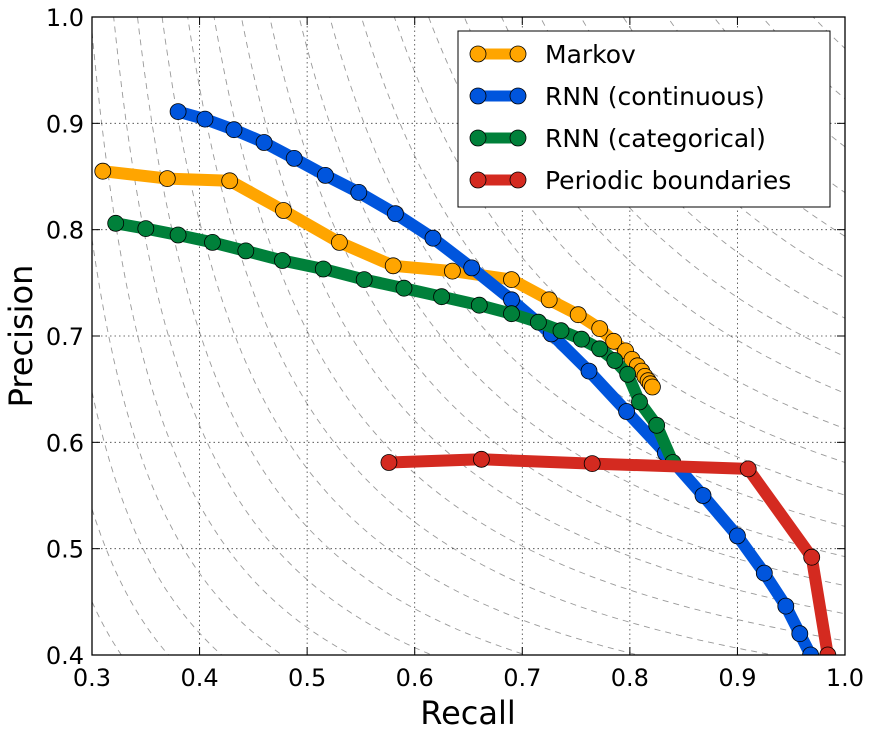  What do you see at coordinates (65, 124) in the screenshot?
I see `y-tick-label: 0.9` at bounding box center [65, 124].